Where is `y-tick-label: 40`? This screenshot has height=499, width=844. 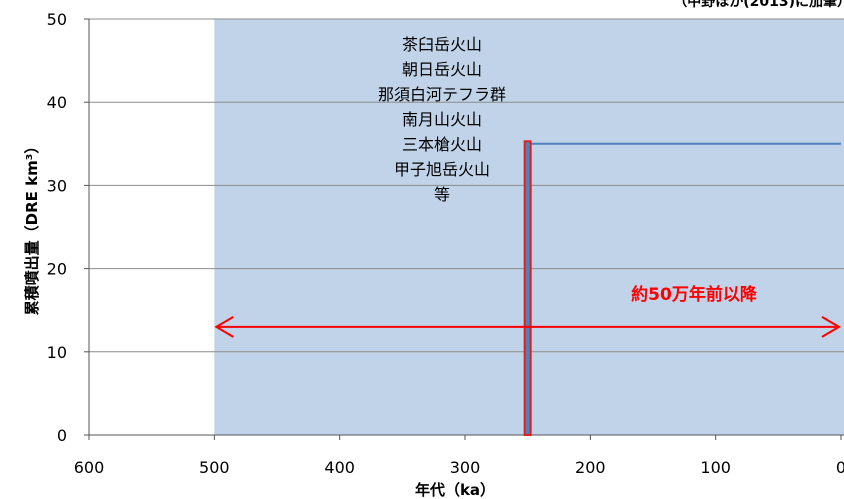 y-tick-label: 40 is located at coordinates (57, 102).